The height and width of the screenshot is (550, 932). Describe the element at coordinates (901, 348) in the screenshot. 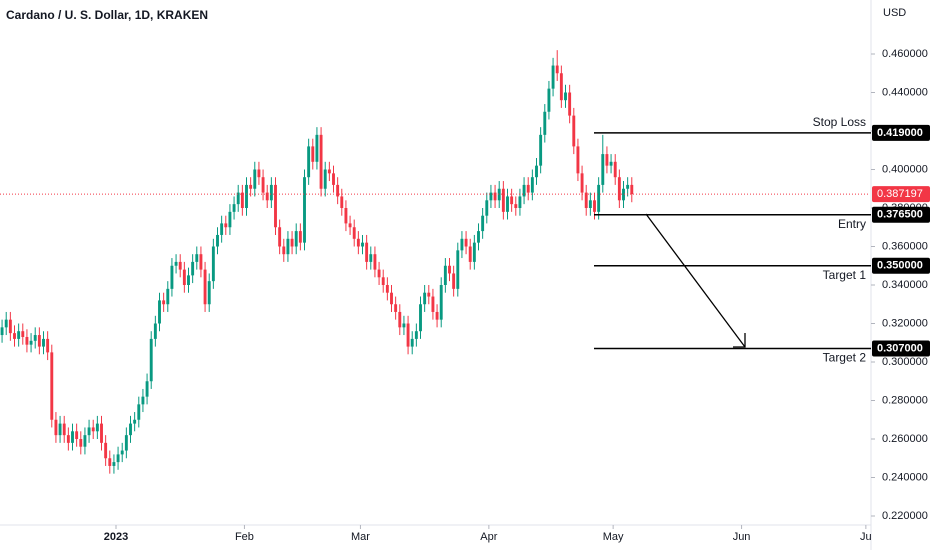

I see `level-box` at that location.